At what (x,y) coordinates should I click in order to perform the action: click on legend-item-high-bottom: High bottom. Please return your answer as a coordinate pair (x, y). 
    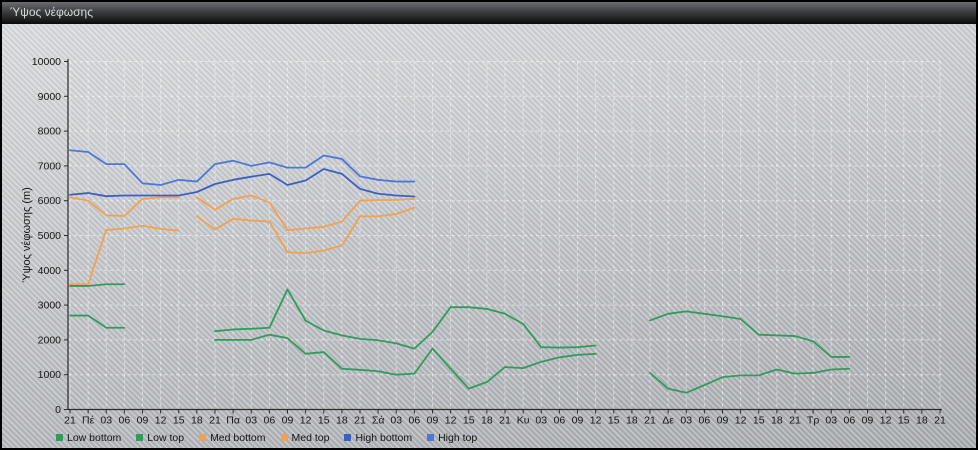
    Looking at the image, I should click on (378, 438).